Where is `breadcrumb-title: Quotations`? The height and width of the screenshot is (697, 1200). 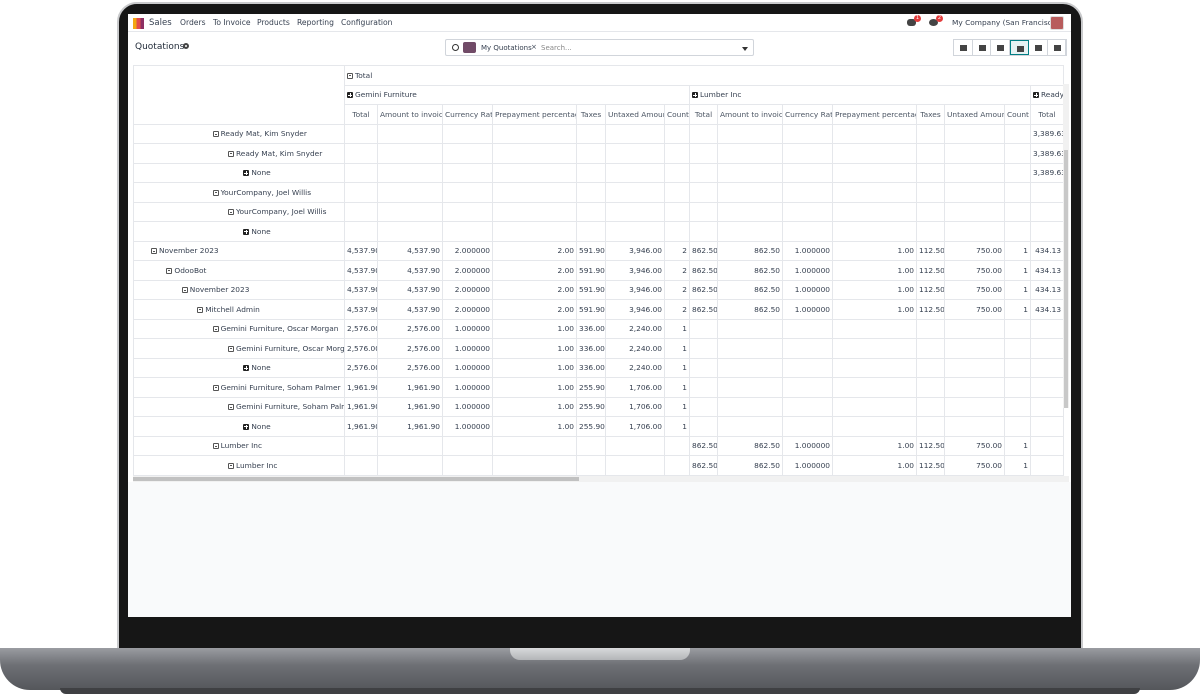
breadcrumb-title: Quotations is located at coordinates (160, 47).